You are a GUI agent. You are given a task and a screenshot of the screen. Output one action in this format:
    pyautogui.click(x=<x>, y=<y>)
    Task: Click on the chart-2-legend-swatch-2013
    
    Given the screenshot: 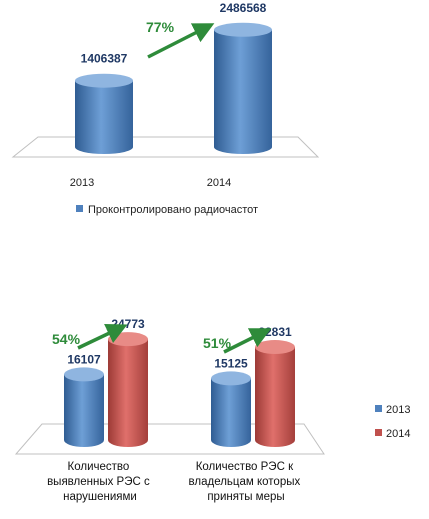 What is the action you would take?
    pyautogui.click(x=378, y=408)
    